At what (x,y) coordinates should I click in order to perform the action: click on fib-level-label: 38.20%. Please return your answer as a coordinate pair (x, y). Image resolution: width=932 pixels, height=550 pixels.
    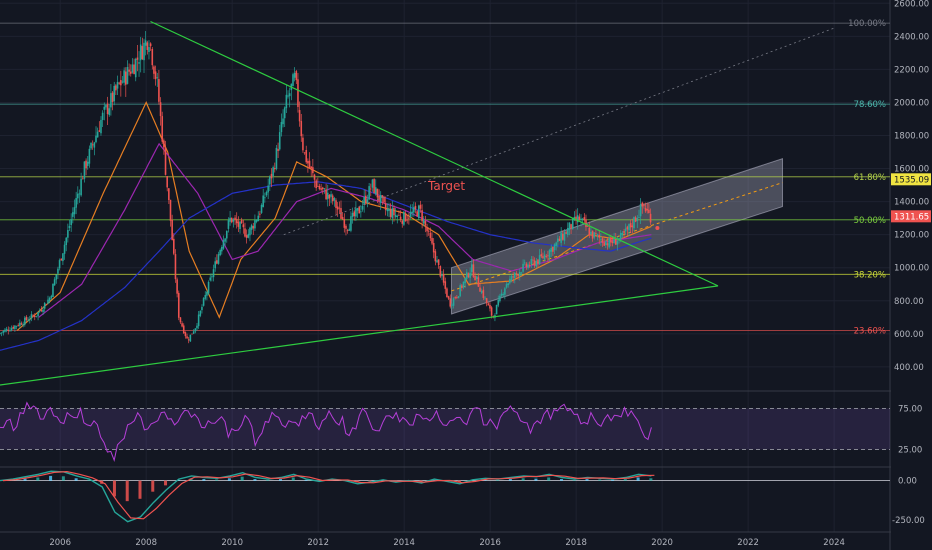
    Looking at the image, I should click on (870, 275).